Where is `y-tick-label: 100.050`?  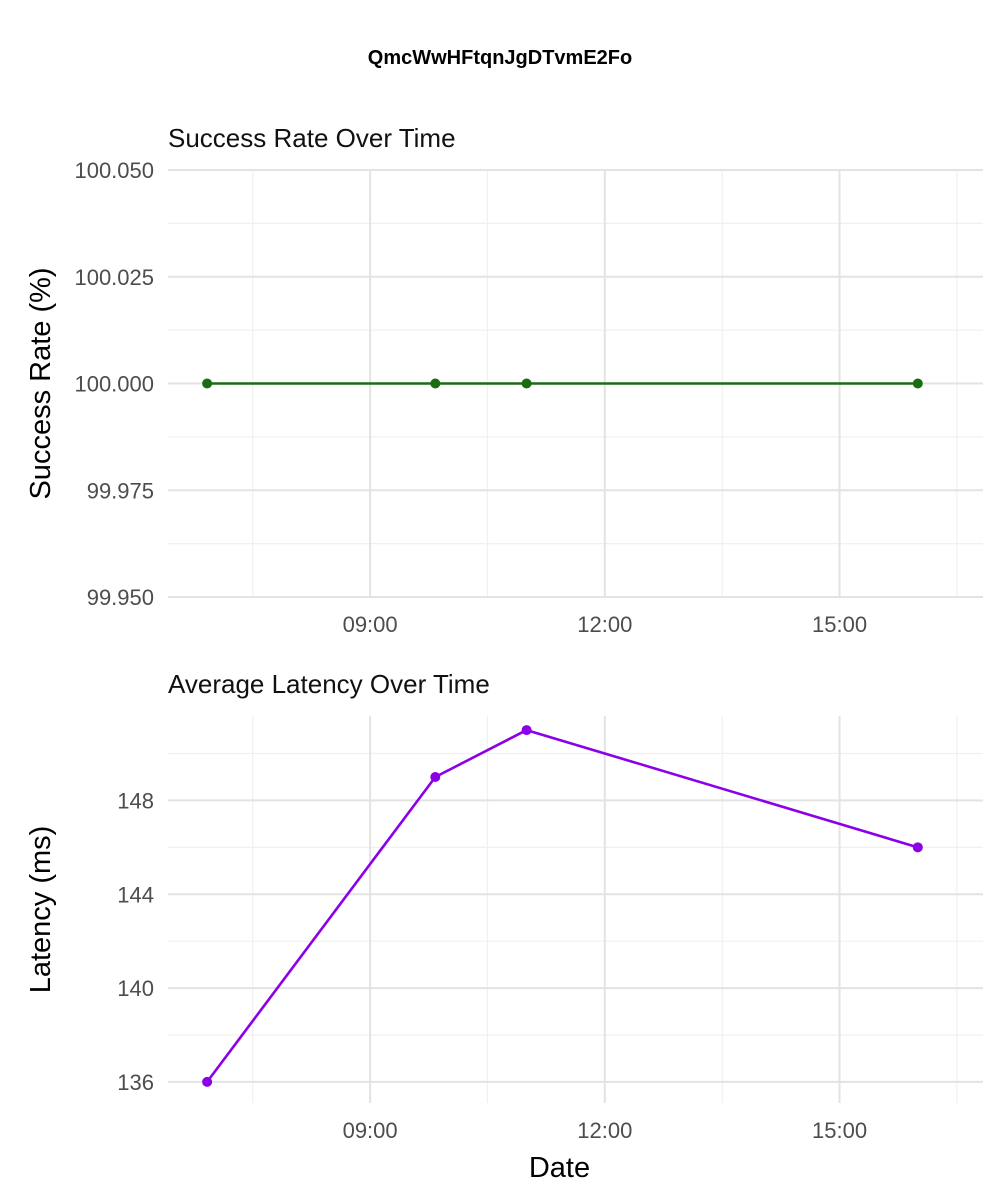
y-tick-label: 100.050 is located at coordinates (114, 170).